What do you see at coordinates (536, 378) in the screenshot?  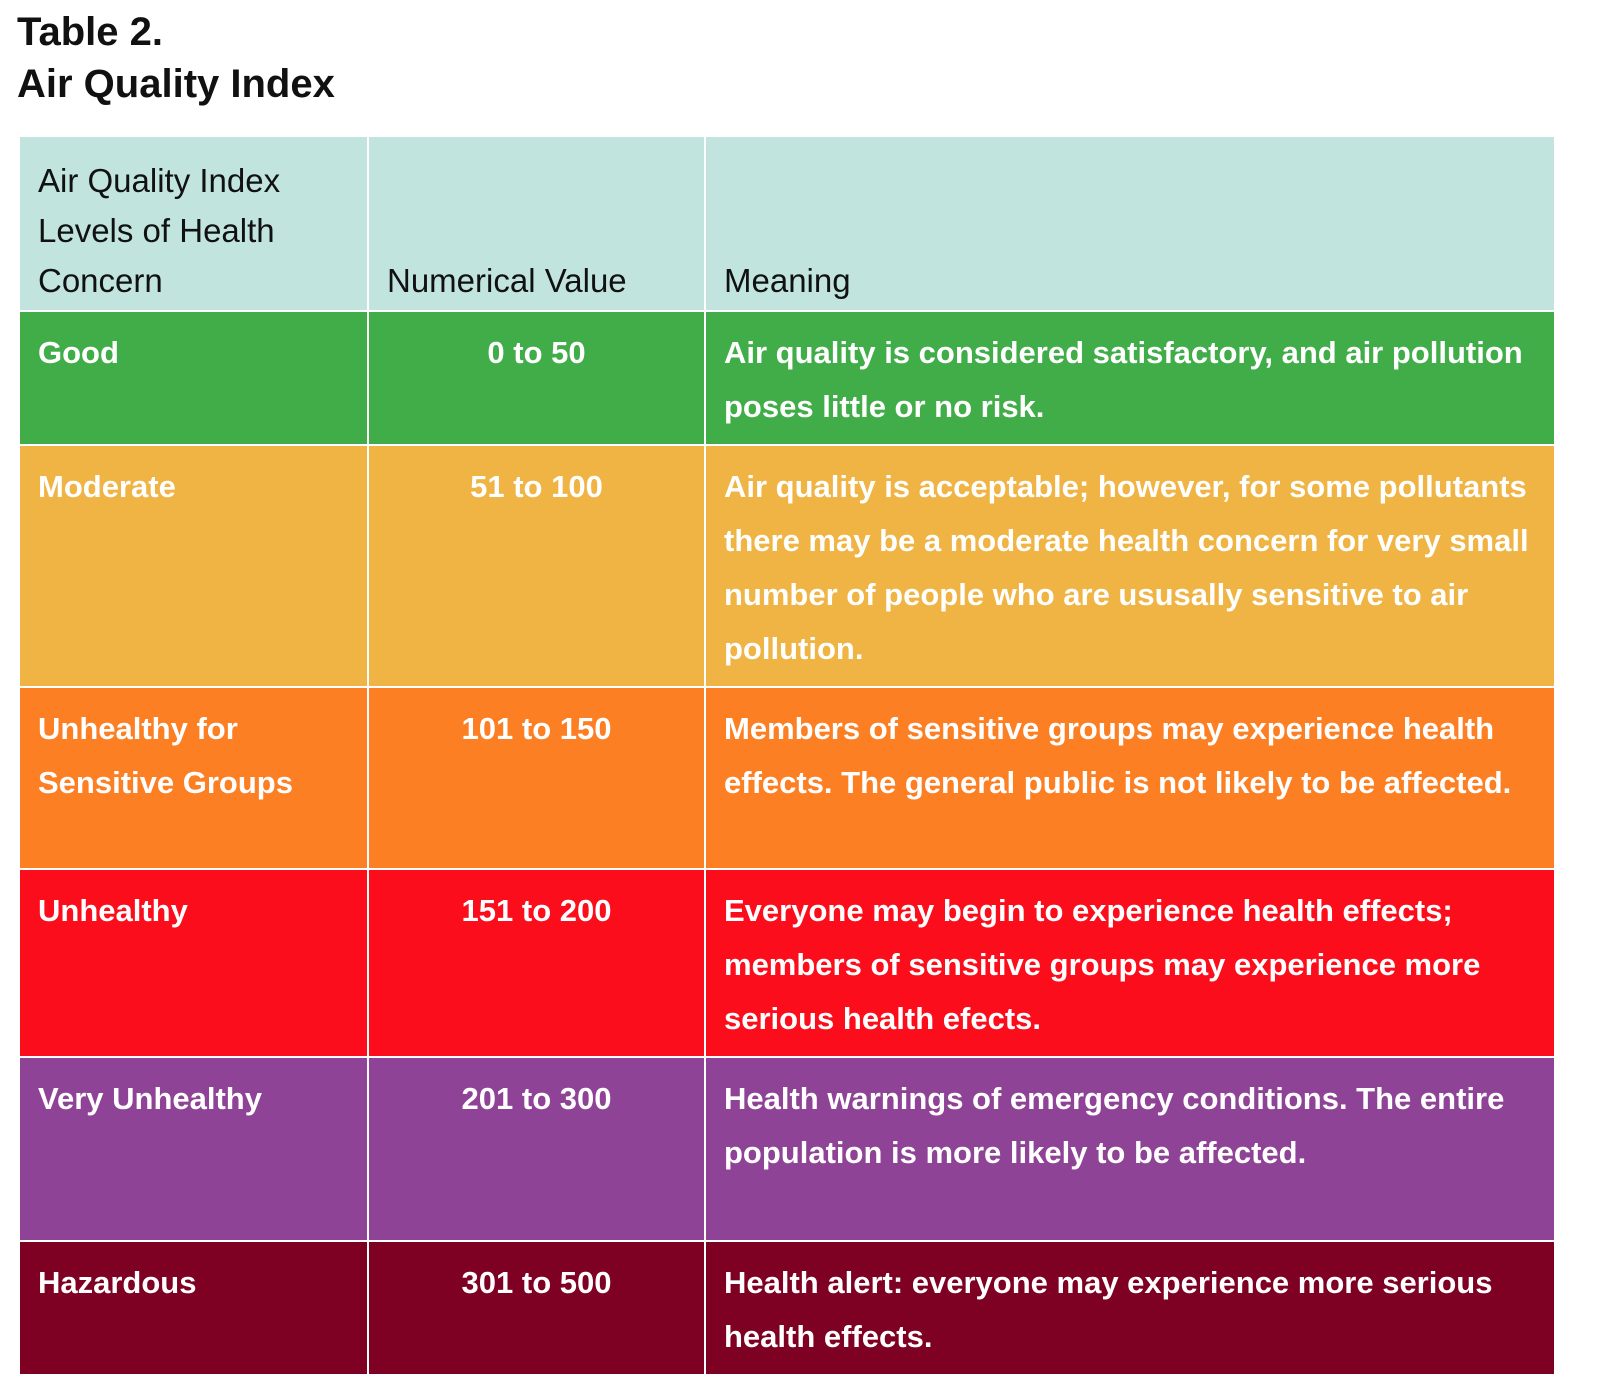 I see `range-cell: 0 to 50` at bounding box center [536, 378].